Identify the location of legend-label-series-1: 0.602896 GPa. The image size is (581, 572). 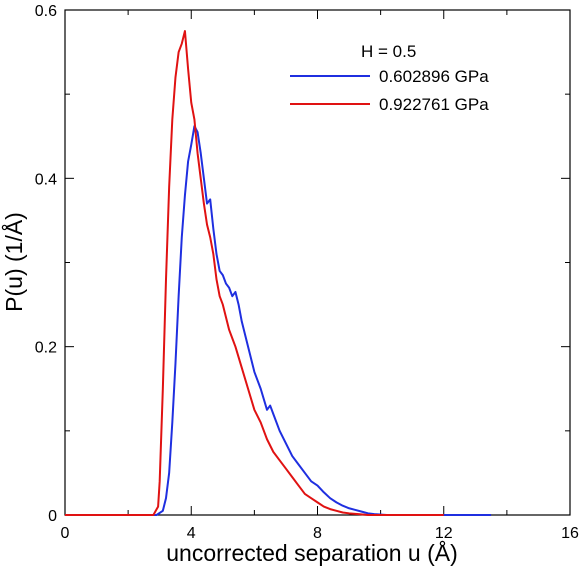
(434, 76).